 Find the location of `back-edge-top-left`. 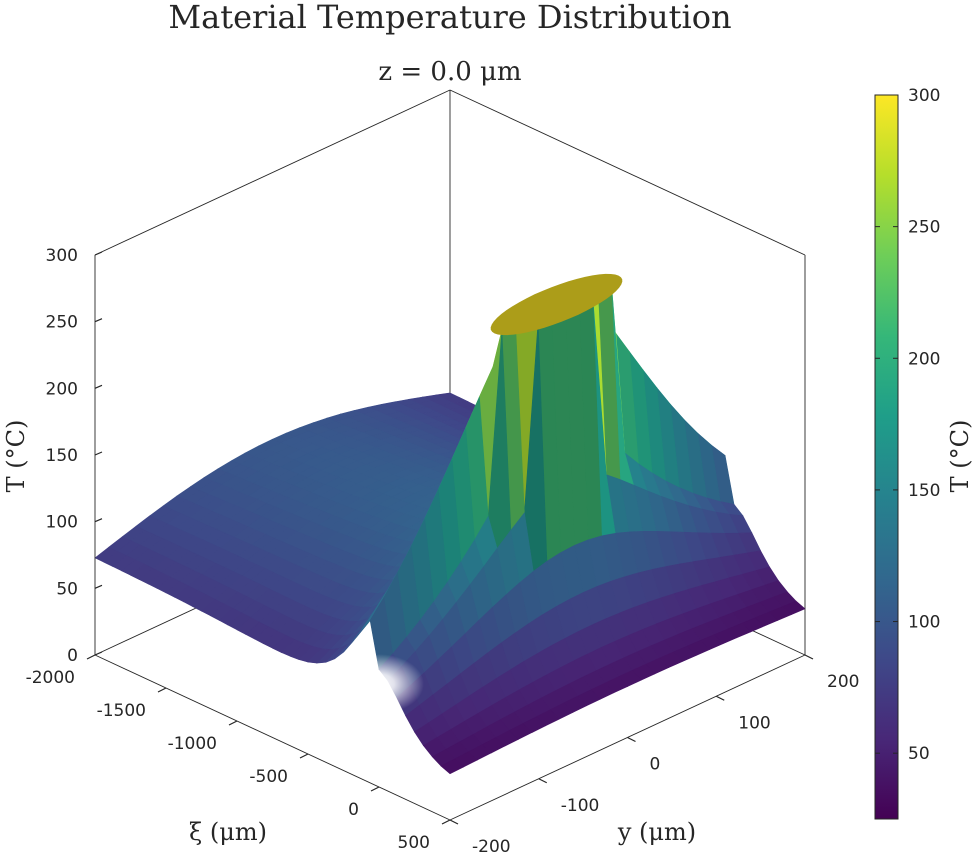

back-edge-top-left is located at coordinates (272, 172).